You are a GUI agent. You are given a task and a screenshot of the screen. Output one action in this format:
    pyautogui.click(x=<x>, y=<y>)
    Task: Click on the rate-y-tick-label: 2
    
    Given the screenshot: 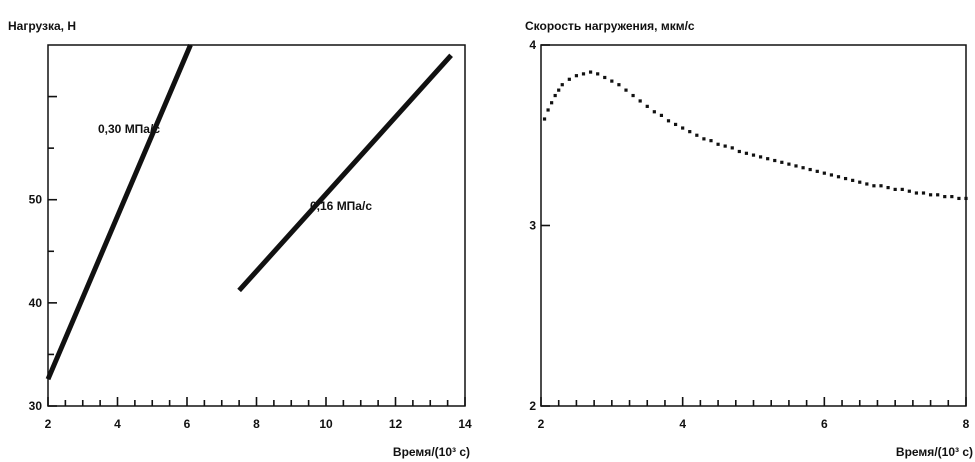 What is the action you would take?
    pyautogui.click(x=532, y=406)
    